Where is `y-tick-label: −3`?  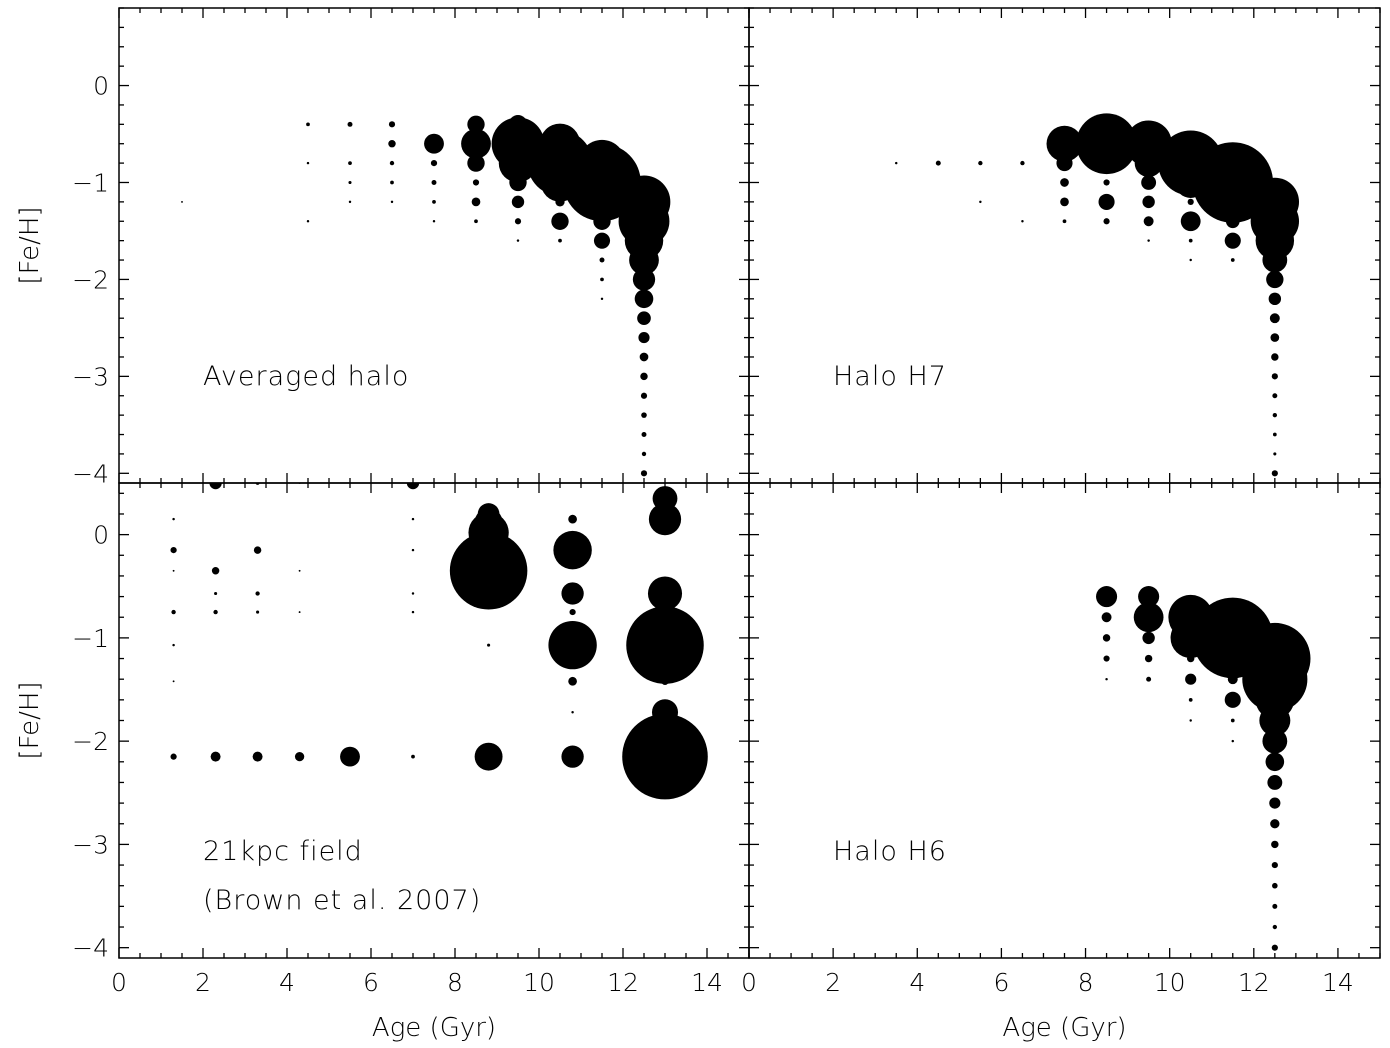 y-tick-label: −3 is located at coordinates (90, 844).